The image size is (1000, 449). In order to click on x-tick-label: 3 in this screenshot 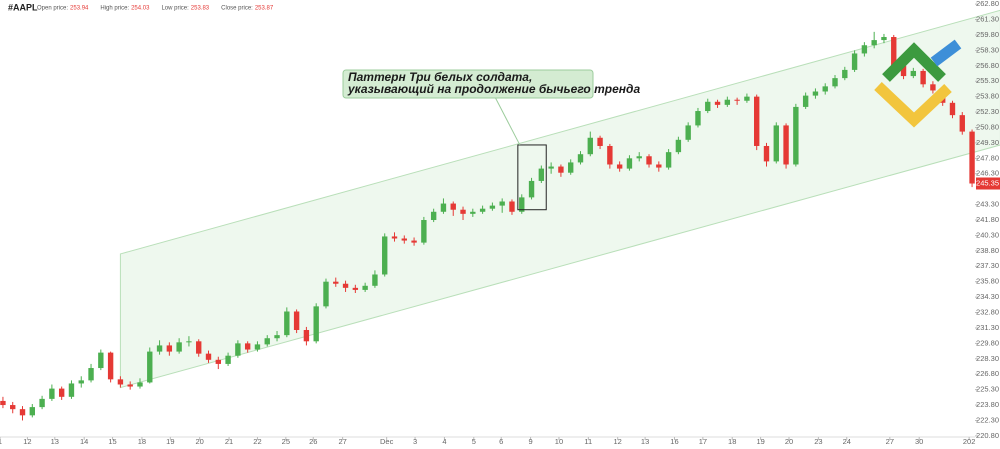, I will do `click(415, 441)`.